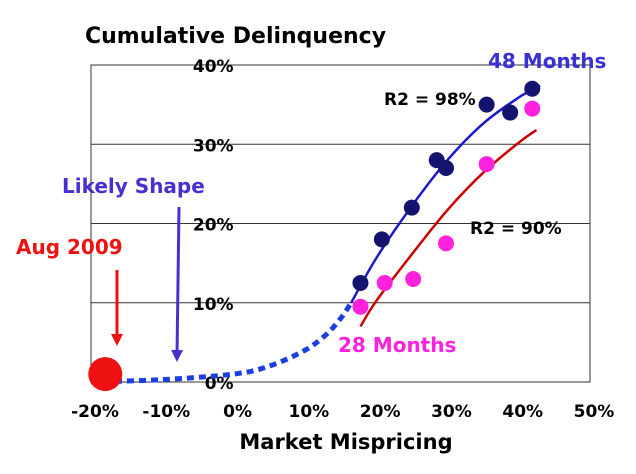 This screenshot has width=636, height=474. Describe the element at coordinates (309, 412) in the screenshot. I see `x-tick-label: 10%` at that location.